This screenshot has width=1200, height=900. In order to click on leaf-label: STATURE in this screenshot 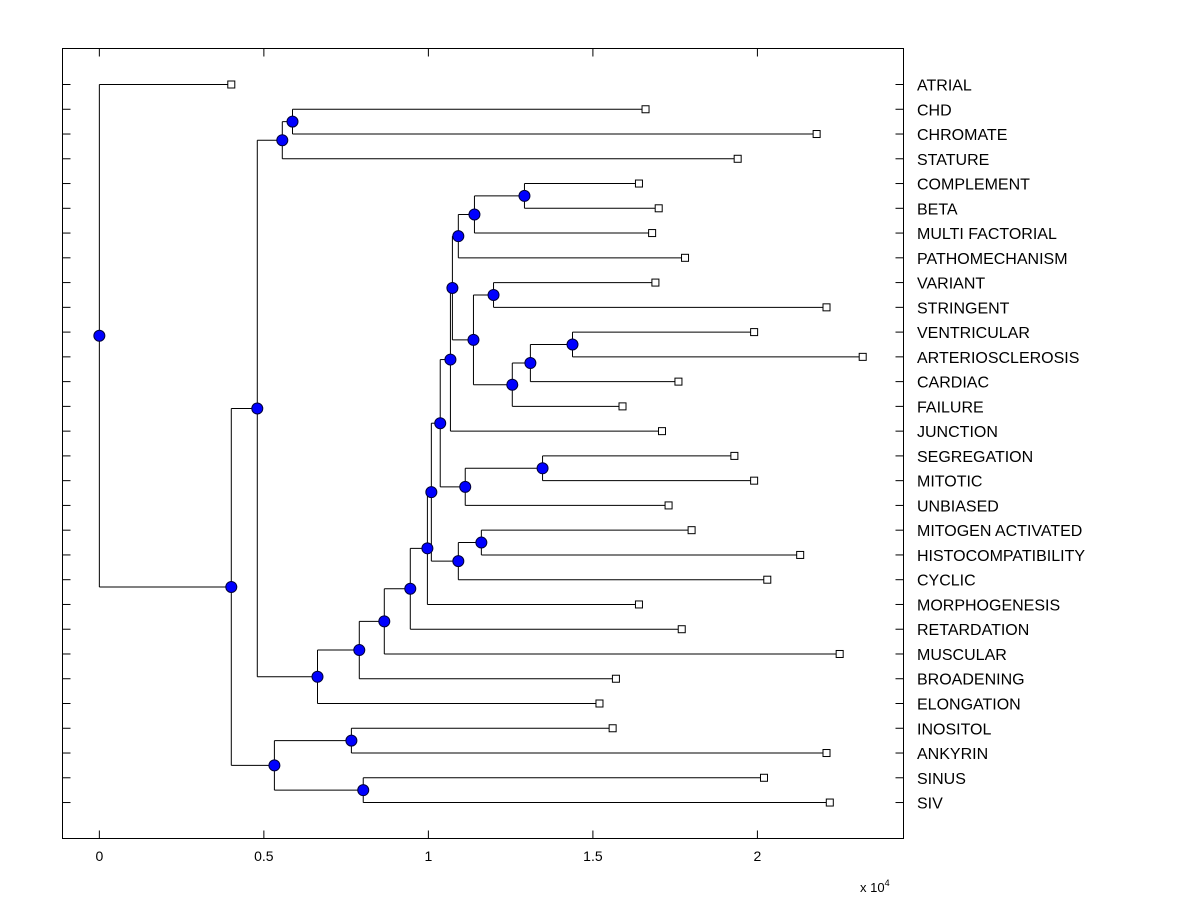, I will do `click(953, 160)`.